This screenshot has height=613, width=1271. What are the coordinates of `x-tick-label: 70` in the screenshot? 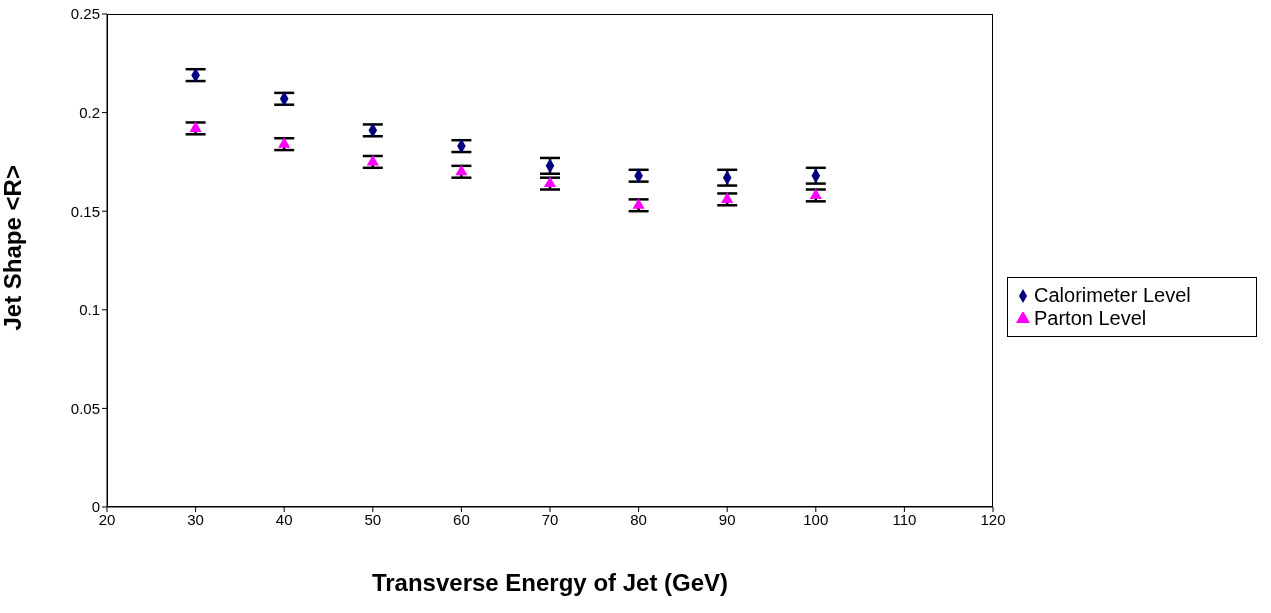 It's located at (550, 519).